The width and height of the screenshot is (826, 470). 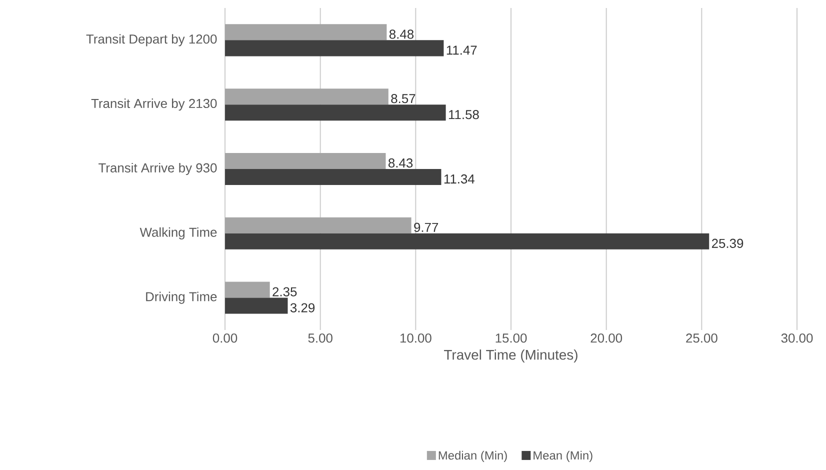 What do you see at coordinates (416, 338) in the screenshot?
I see `x-tick-label: 10.00` at bounding box center [416, 338].